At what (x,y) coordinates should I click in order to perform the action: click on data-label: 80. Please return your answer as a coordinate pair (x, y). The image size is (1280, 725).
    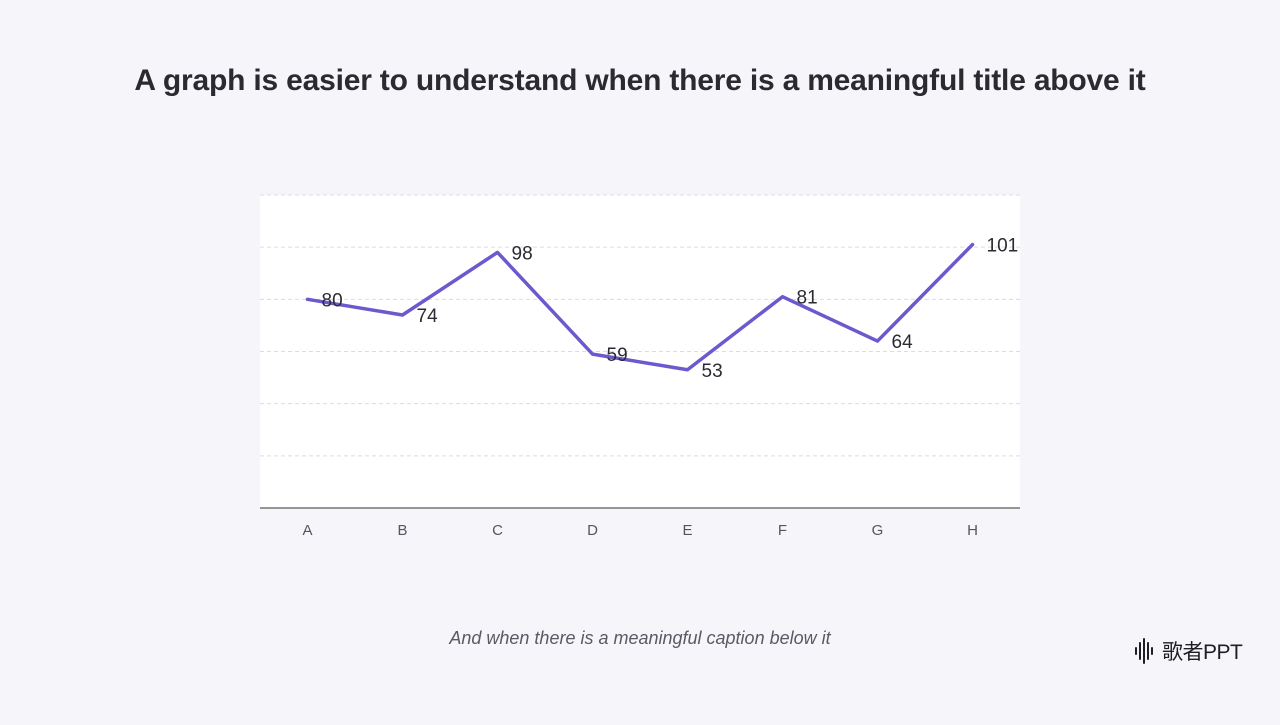
    Looking at the image, I should click on (332, 300).